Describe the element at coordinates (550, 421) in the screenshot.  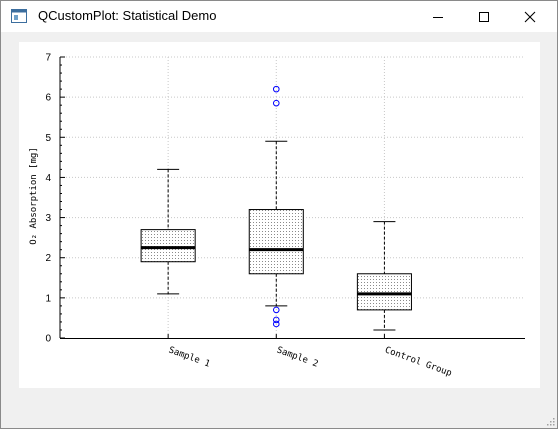
I see `resize-grip-icon` at that location.